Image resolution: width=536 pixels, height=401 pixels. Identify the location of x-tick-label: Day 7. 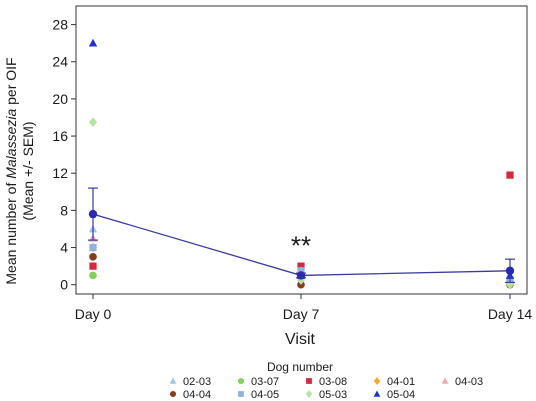
(301, 314).